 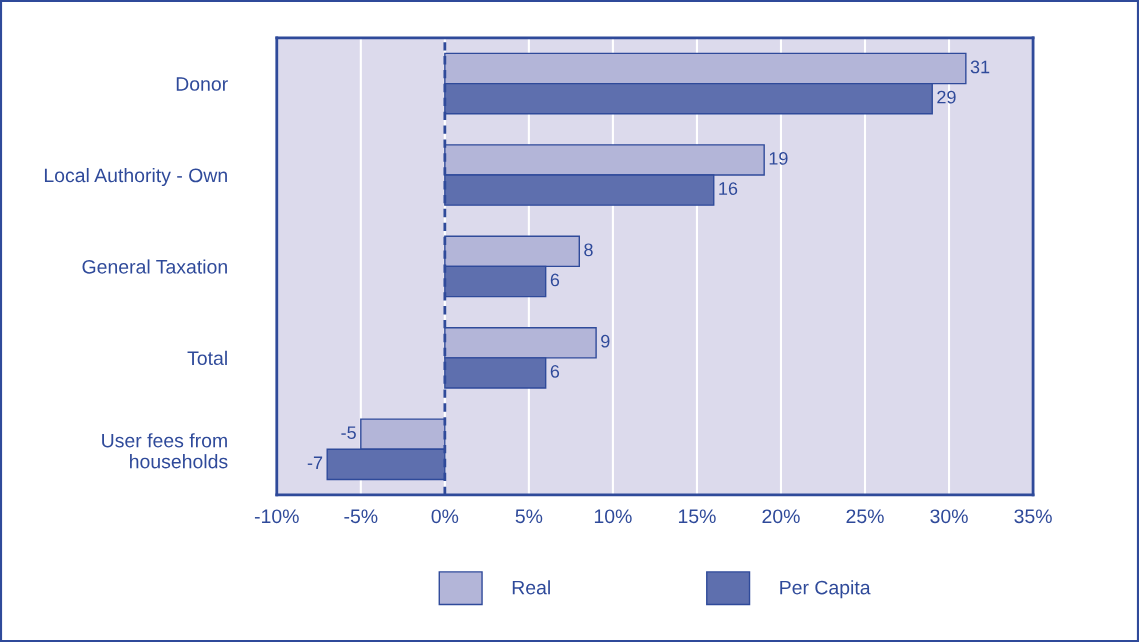 What do you see at coordinates (778, 158) in the screenshot?
I see `data-label: 19` at bounding box center [778, 158].